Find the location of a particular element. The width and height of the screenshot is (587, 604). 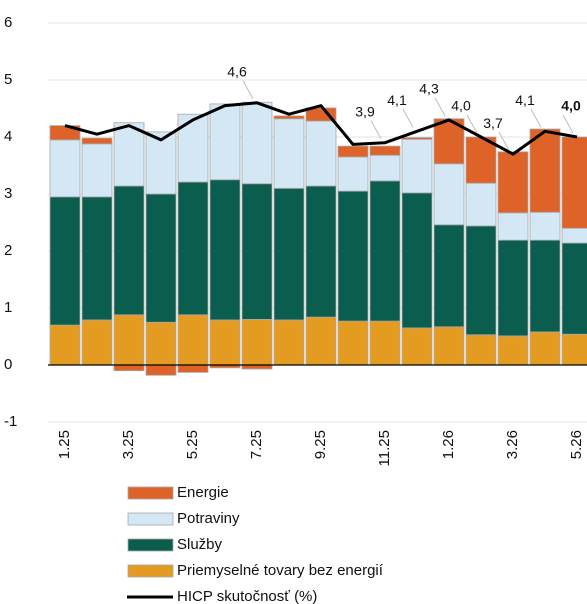

value-label: 4,6 is located at coordinates (237, 72).